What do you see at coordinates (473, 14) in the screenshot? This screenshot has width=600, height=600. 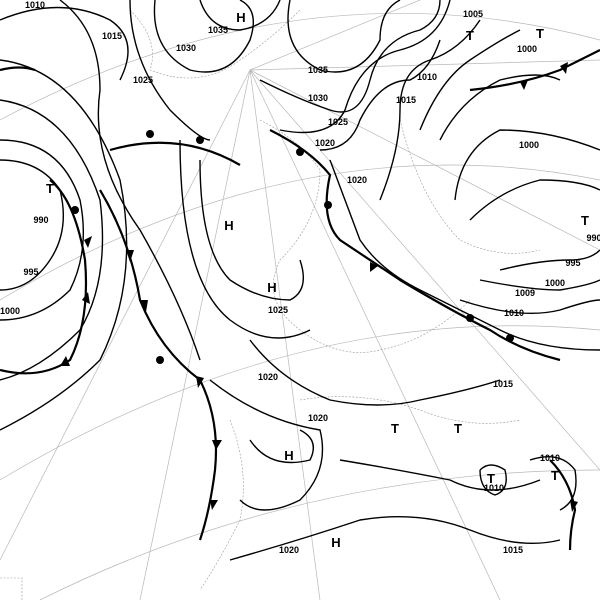 I see `isobar-label: 1005` at bounding box center [473, 14].